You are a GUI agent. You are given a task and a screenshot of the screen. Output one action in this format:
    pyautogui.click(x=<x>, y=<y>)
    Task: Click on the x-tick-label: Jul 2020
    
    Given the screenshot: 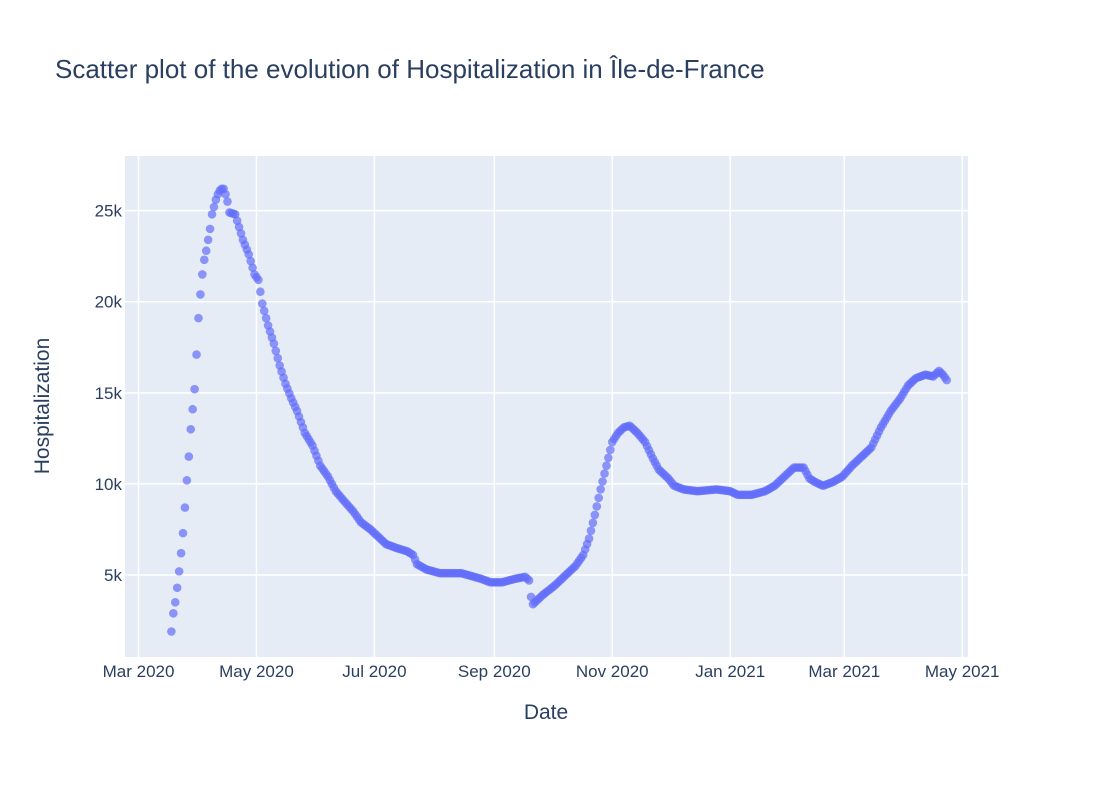 What is the action you would take?
    pyautogui.click(x=374, y=671)
    